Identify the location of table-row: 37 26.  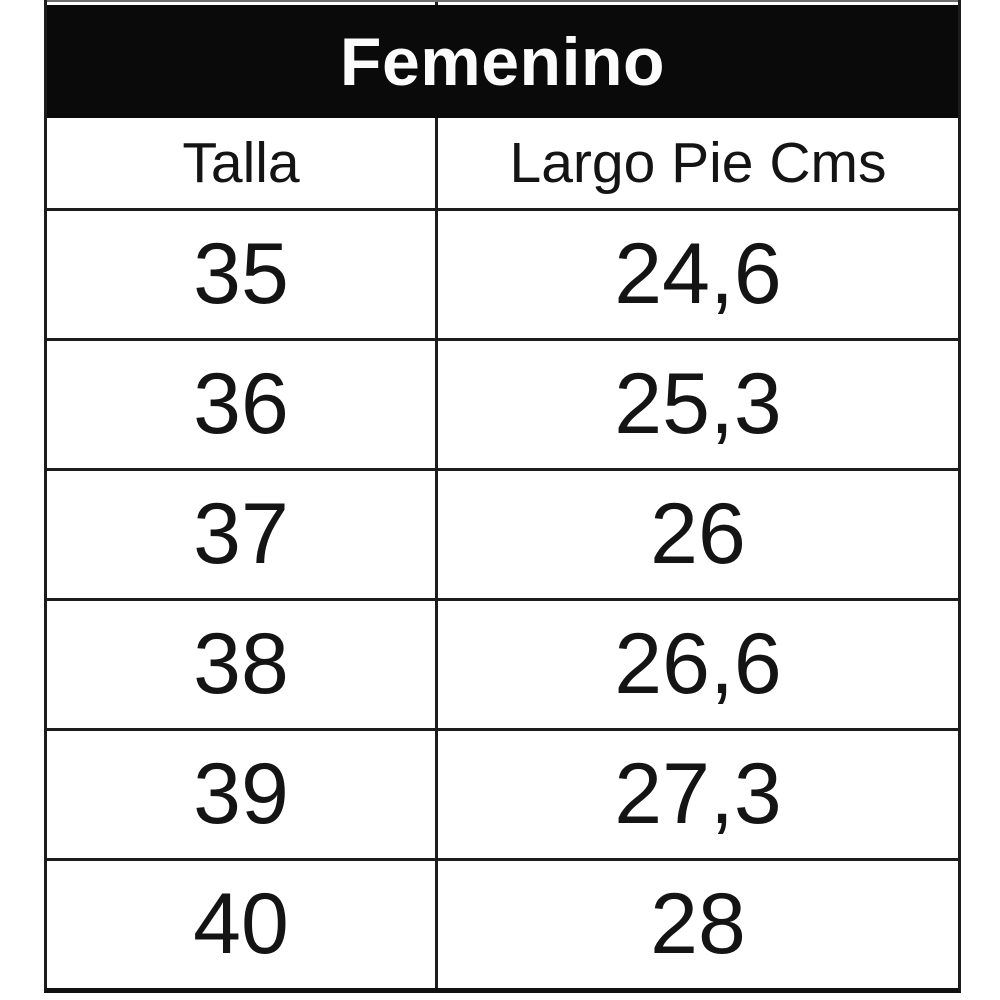
(502, 533).